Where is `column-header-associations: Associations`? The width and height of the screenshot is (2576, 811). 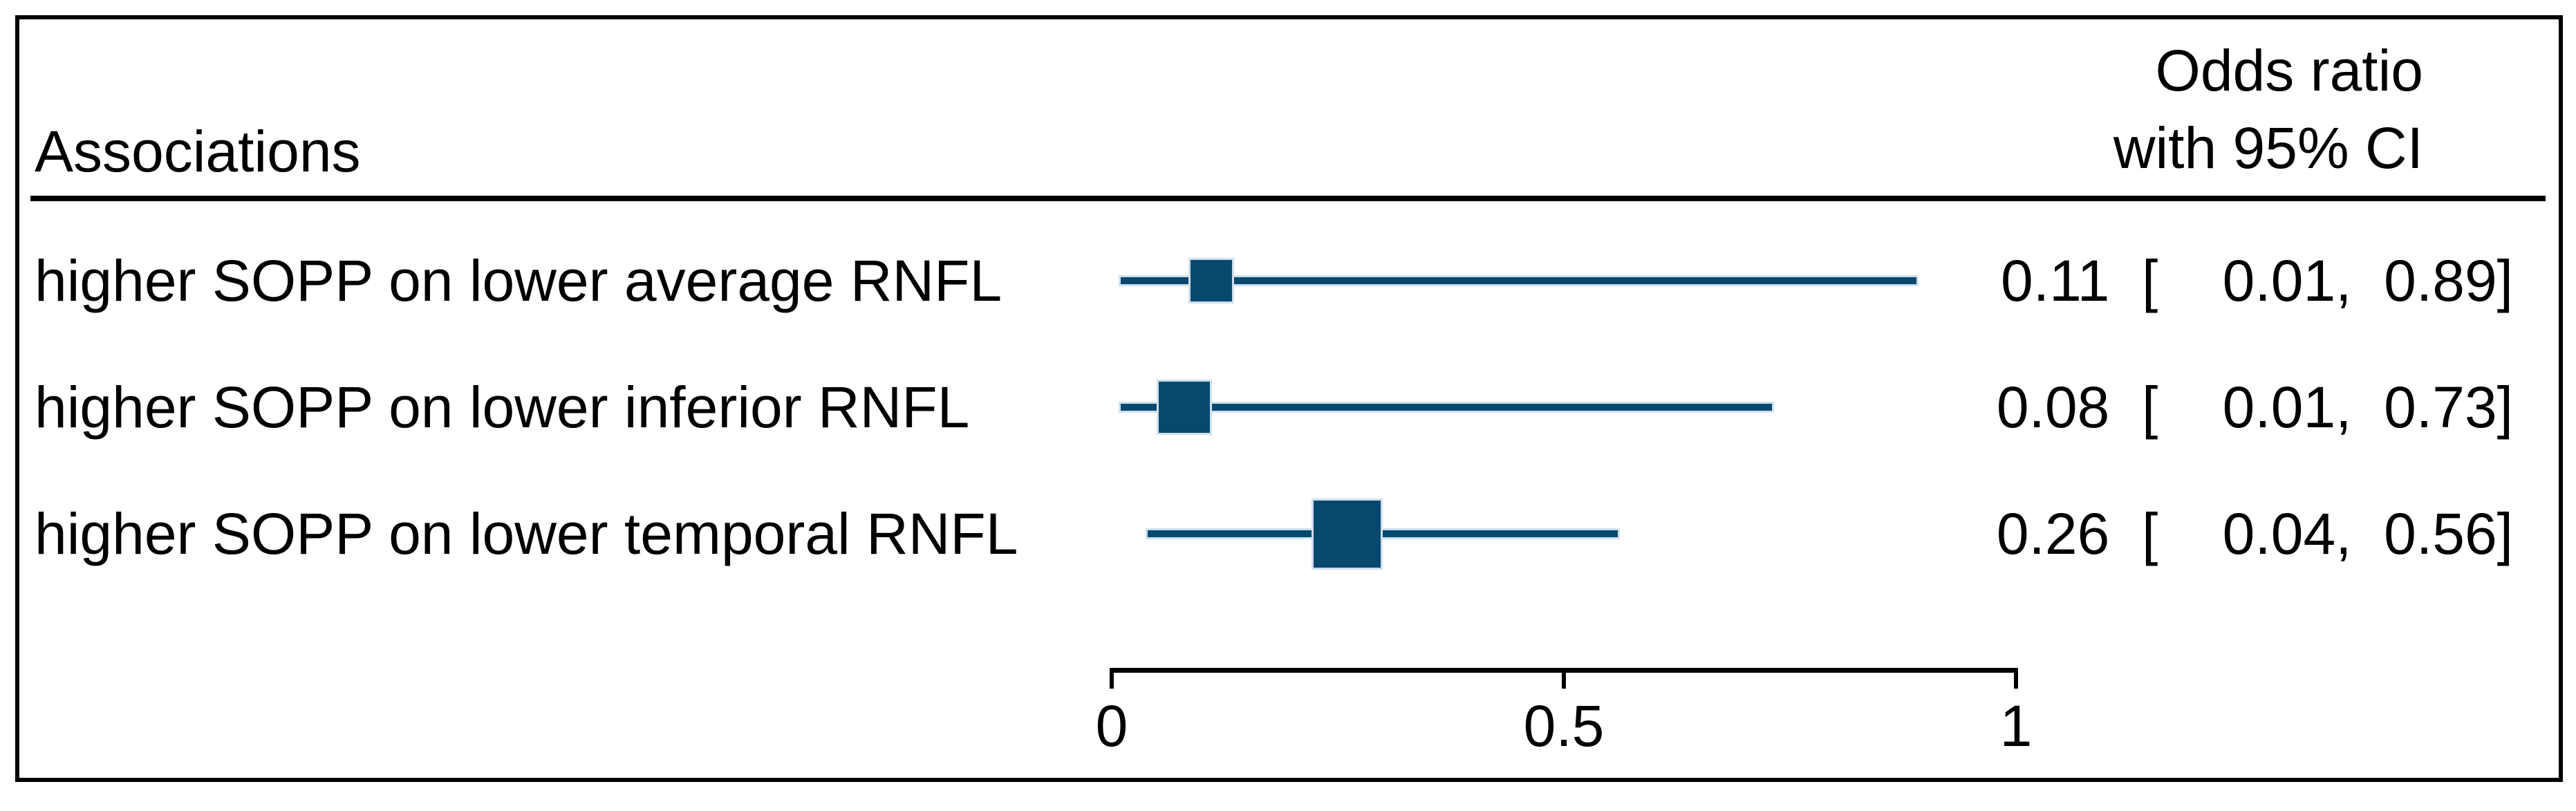
column-header-associations: Associations is located at coordinates (198, 151).